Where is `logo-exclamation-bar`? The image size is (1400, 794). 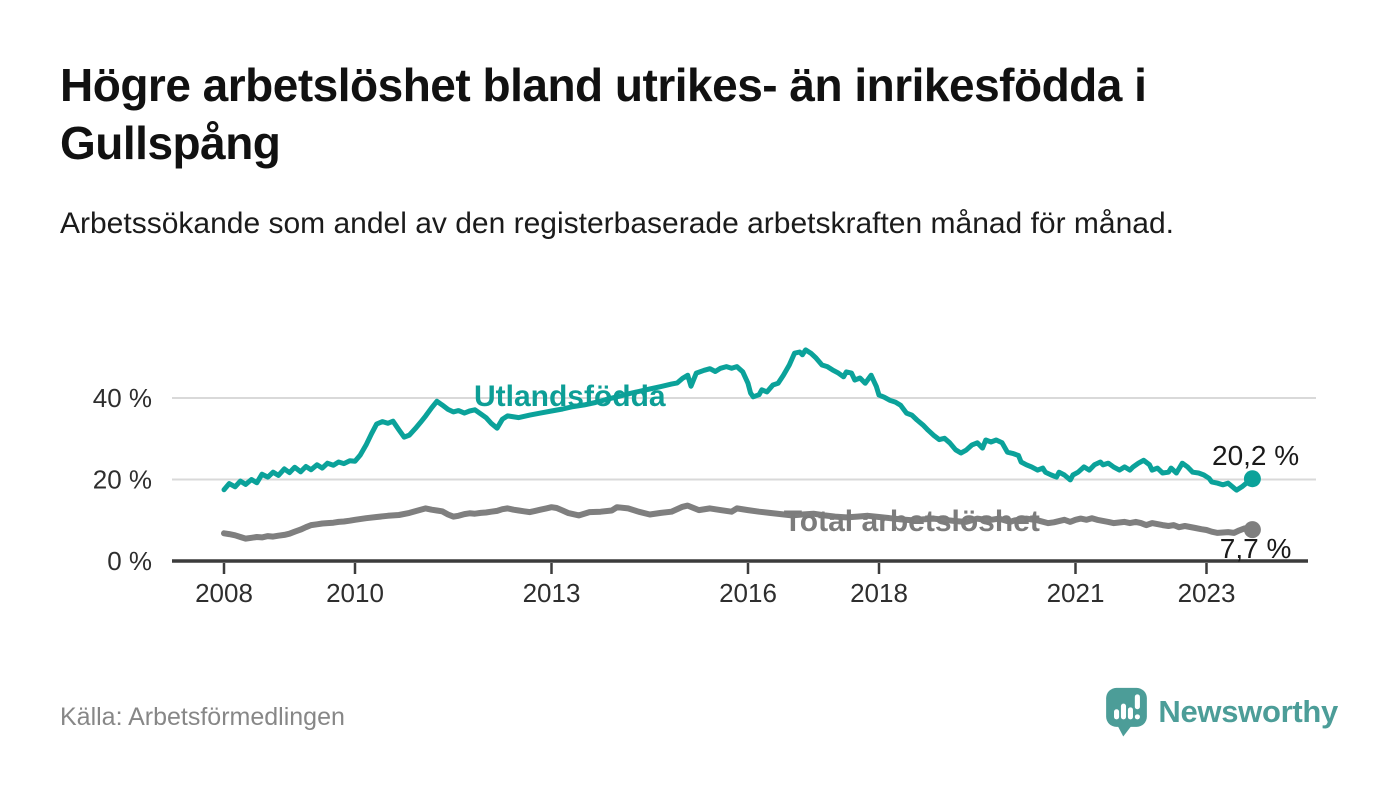
logo-exclamation-bar is located at coordinates (1138, 702).